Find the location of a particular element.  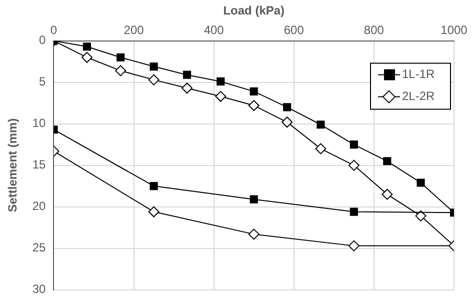

y-tick-label: 0 is located at coordinates (42, 40).